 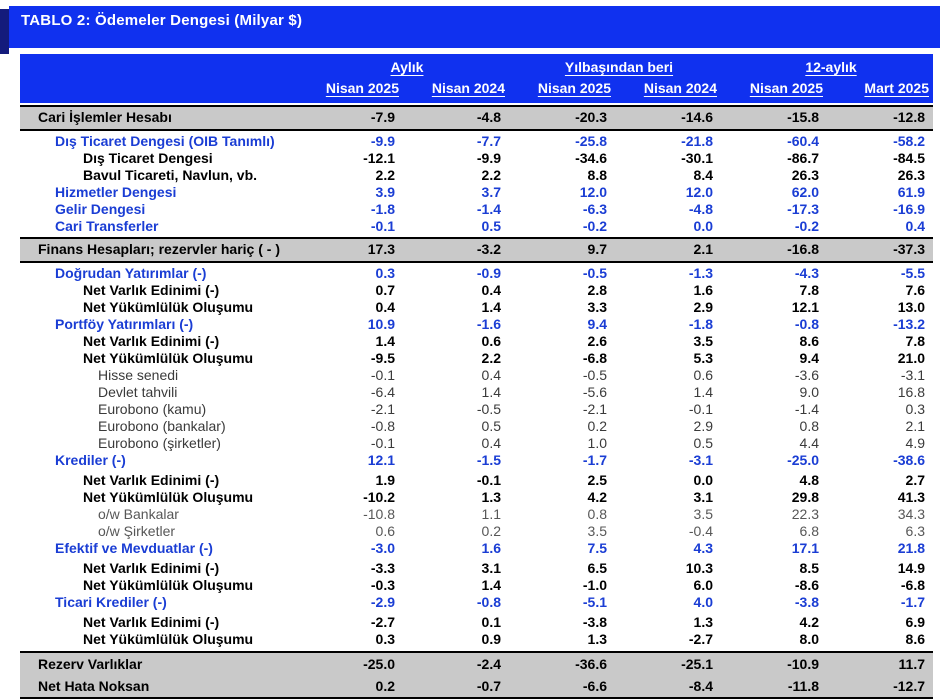 I want to click on cell-value: 9.7, so click(x=597, y=249).